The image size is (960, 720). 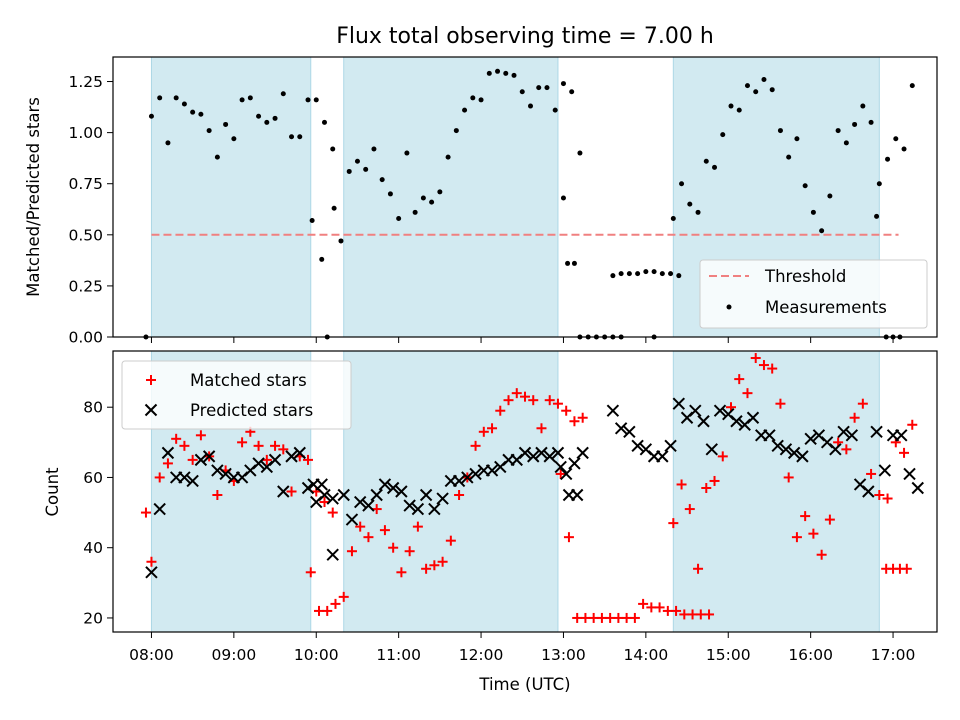 I want to click on y-tick-label: 1.25, so click(x=85, y=82).